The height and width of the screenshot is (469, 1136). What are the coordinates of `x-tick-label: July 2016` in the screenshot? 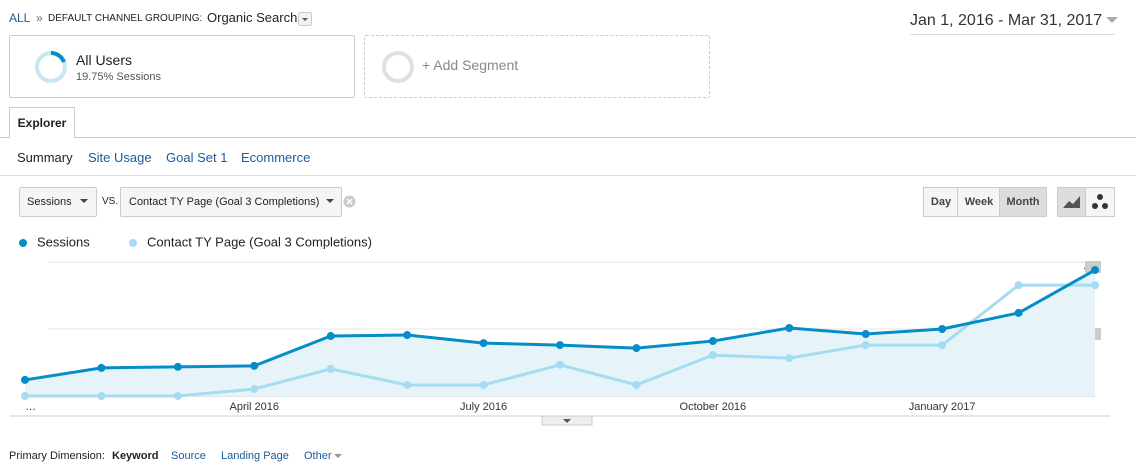 It's located at (483, 407).